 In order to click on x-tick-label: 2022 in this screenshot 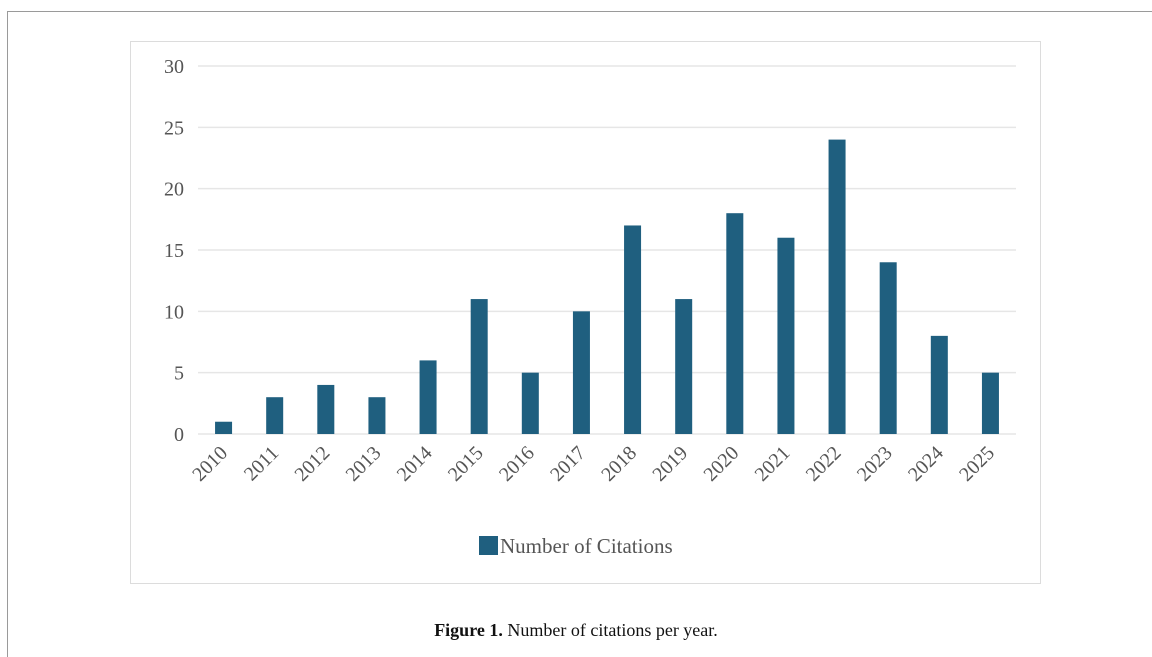, I will do `click(824, 464)`.